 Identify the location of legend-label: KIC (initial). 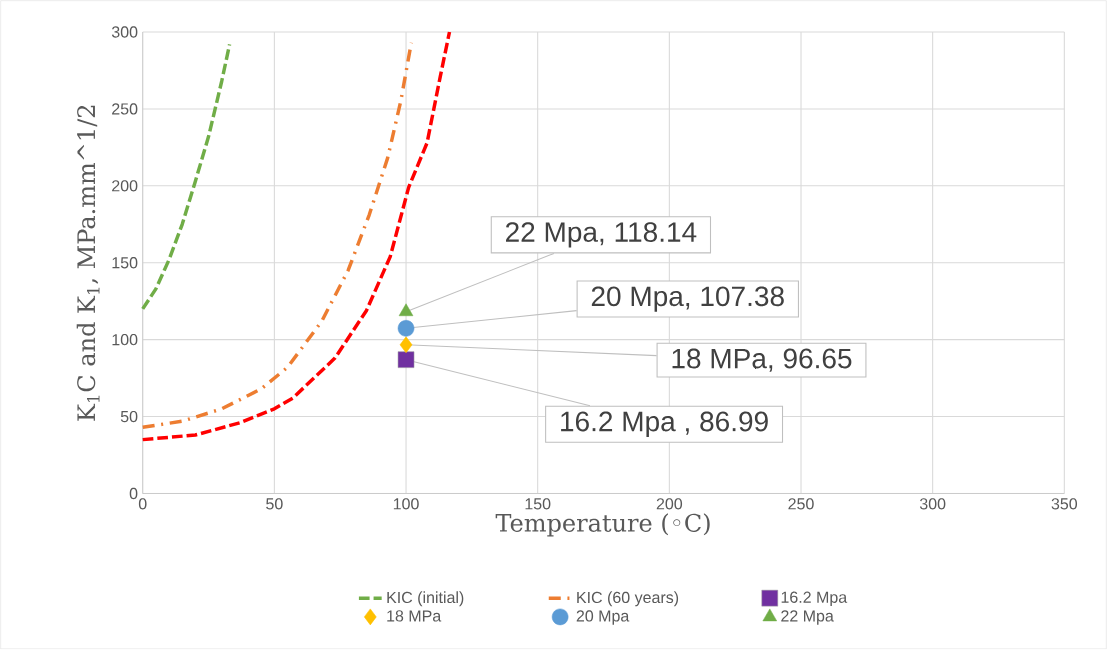
(425, 599).